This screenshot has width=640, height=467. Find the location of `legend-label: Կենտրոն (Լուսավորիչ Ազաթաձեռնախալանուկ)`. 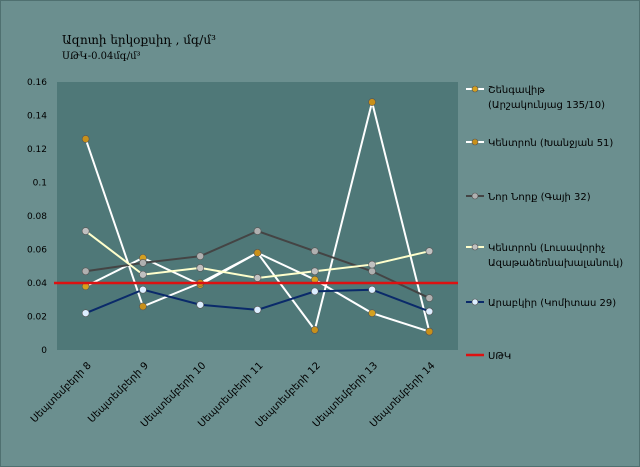

legend-label: Կենտրոն (Լուսավորիչ Ազաթաձեռնախալանուկ) is located at coordinates (555, 256).